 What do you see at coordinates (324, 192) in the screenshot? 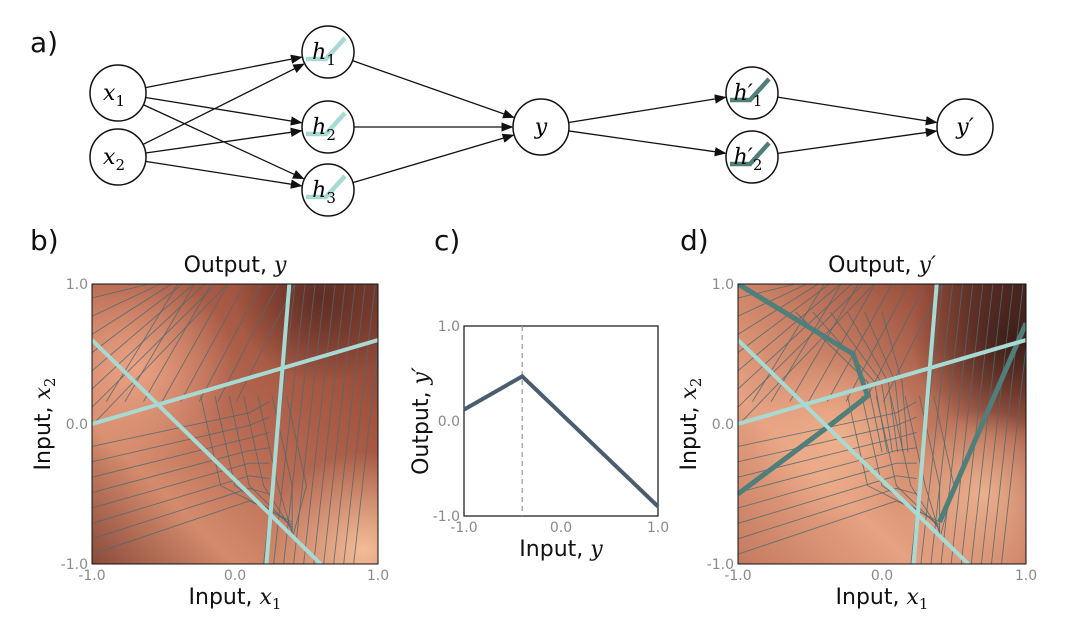
I see `node-label: h3` at bounding box center [324, 192].